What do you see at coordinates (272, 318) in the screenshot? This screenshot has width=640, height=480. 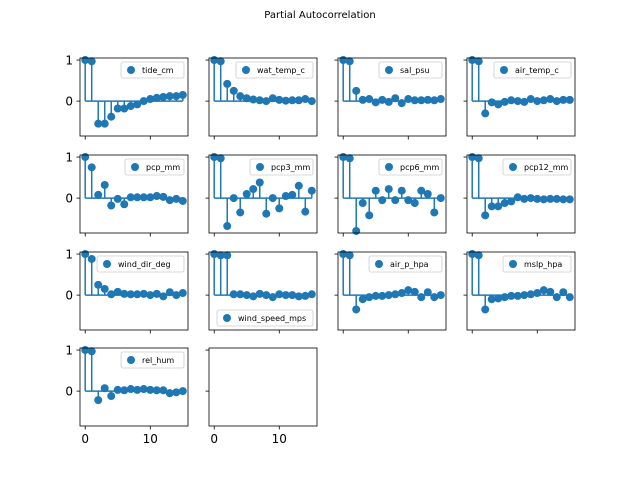 I see `legend-label: wind_speed_mps` at bounding box center [272, 318].